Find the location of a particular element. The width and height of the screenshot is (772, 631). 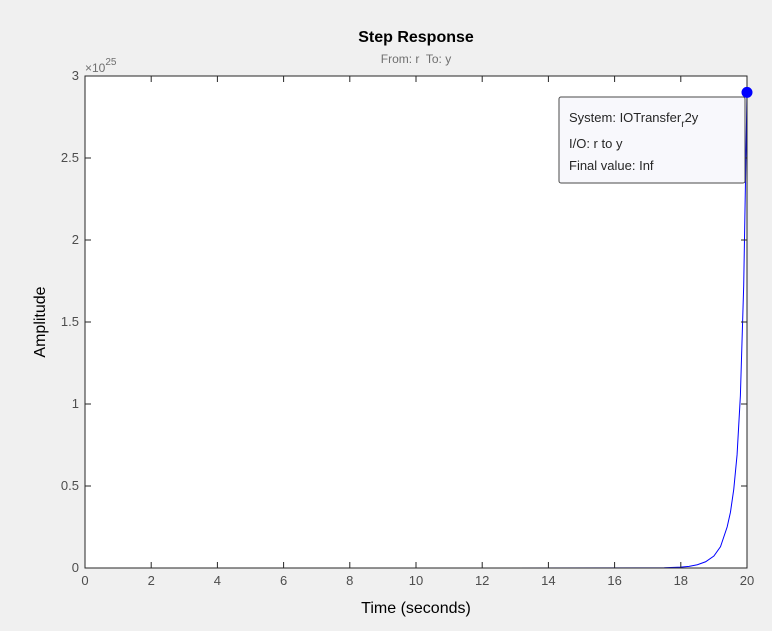

datatip-system-suffix: 2y is located at coordinates (692, 117).